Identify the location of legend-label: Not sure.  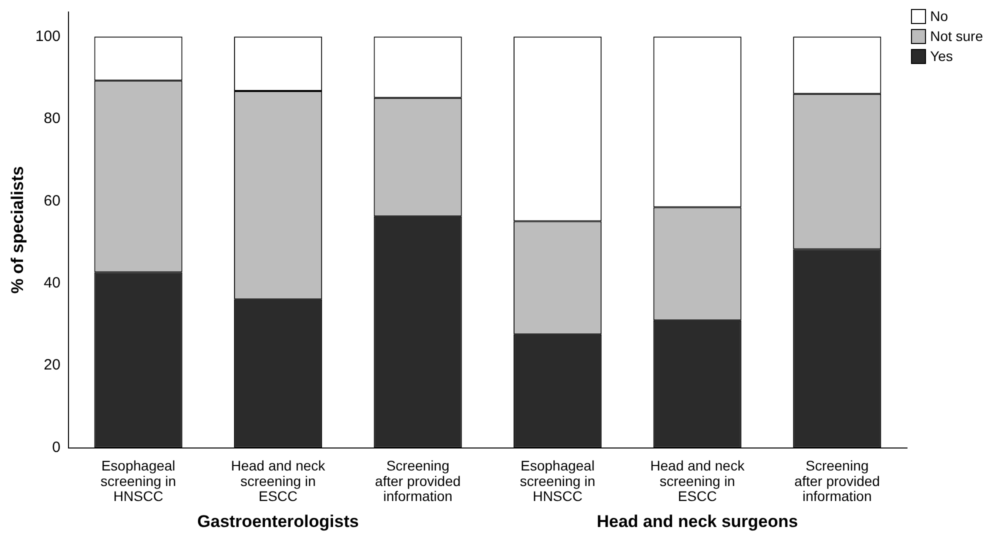
(956, 36).